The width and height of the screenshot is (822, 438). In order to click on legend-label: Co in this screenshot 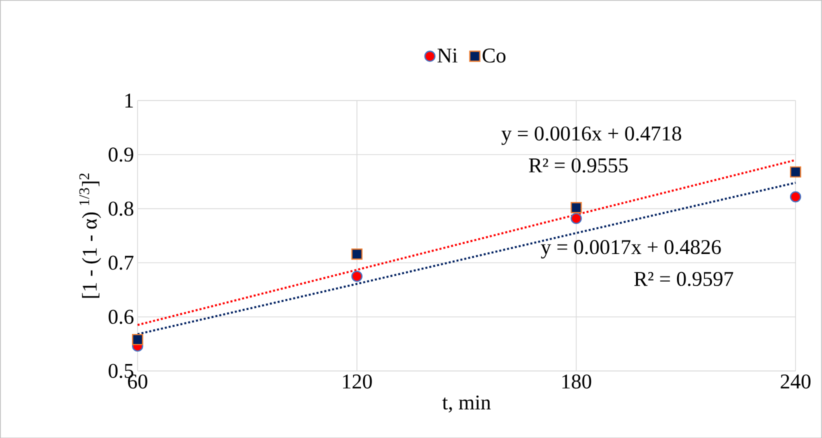, I will do `click(494, 55)`.